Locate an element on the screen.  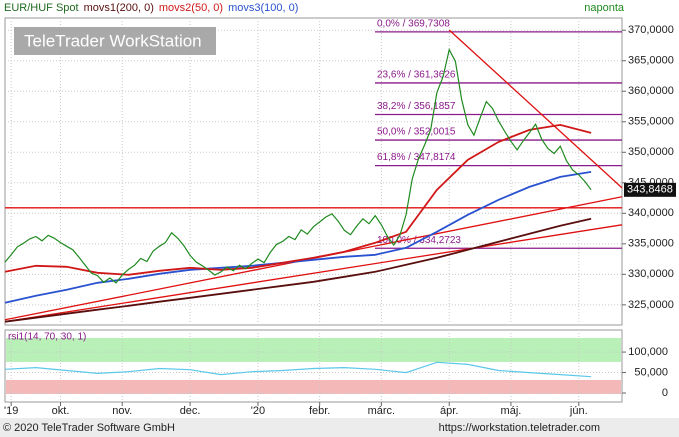
x-tick-label: '20 is located at coordinates (258, 411).